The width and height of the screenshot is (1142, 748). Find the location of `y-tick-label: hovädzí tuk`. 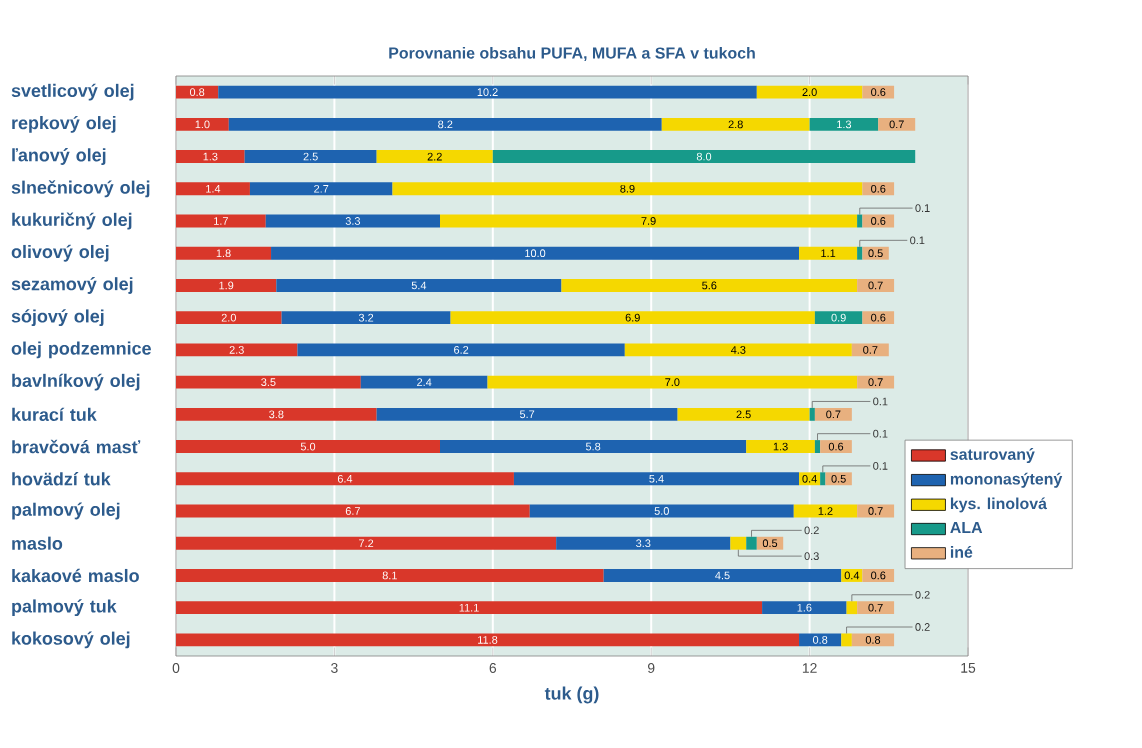

y-tick-label: hovädzí tuk is located at coordinates (61, 479).